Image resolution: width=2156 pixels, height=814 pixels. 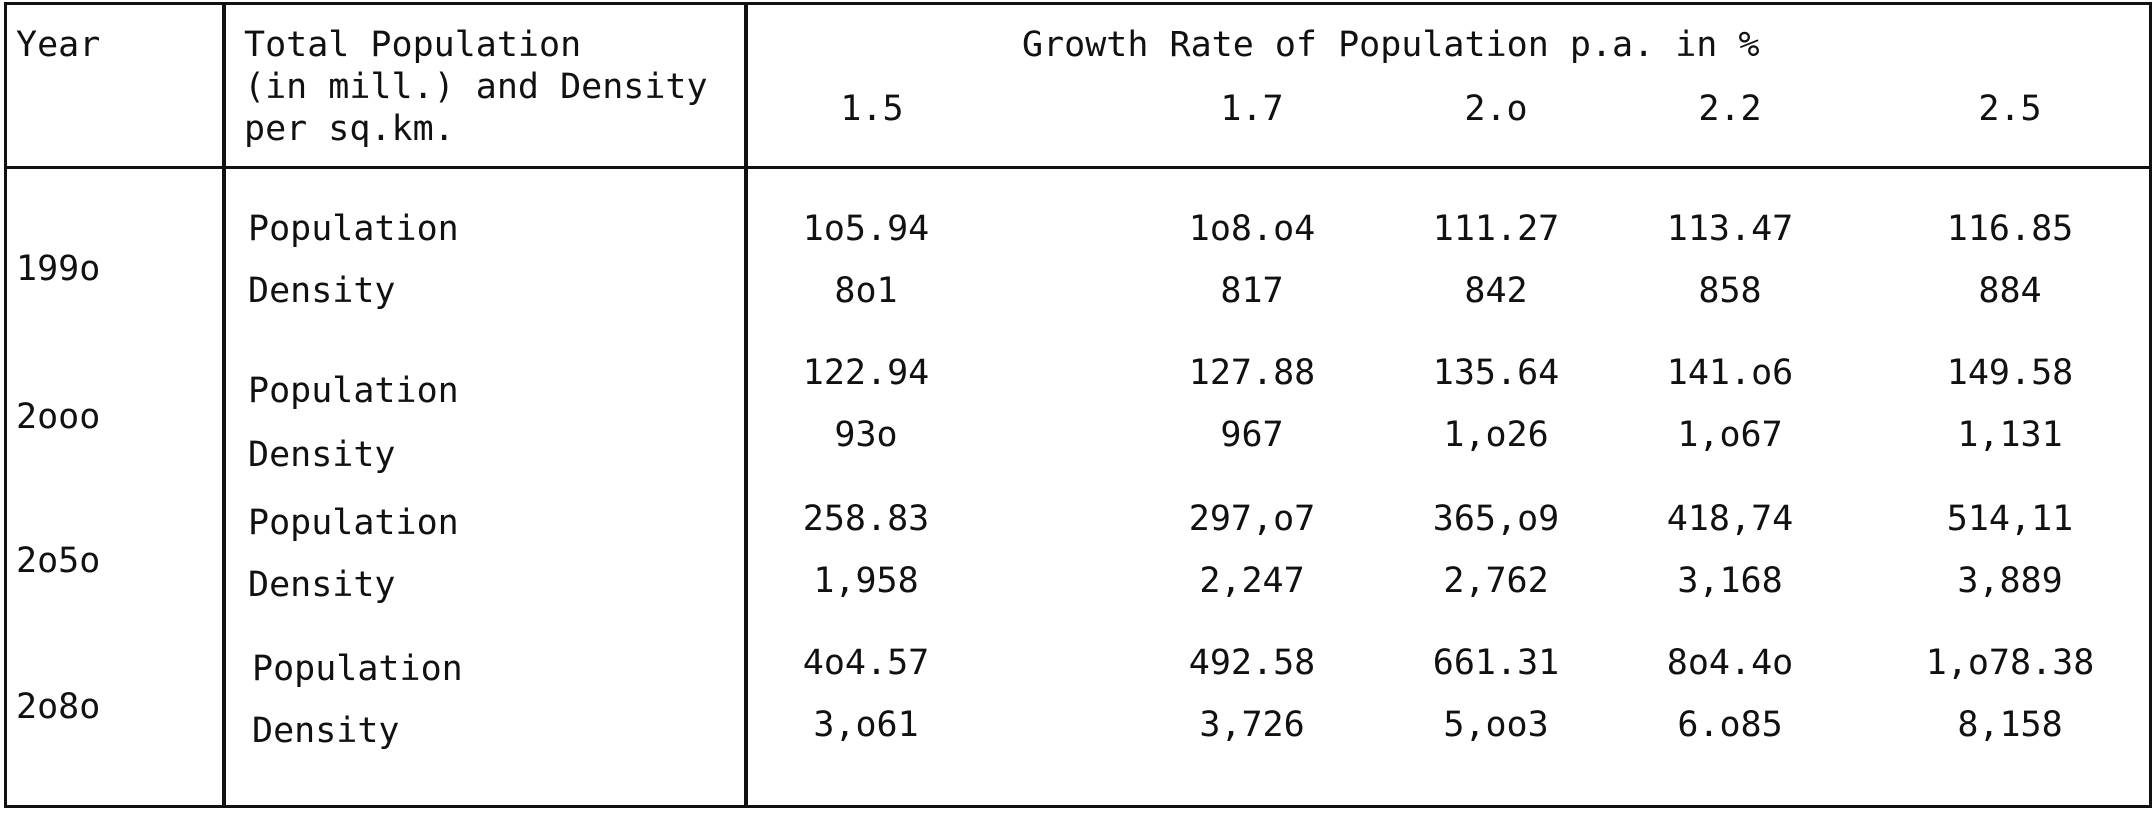 What do you see at coordinates (2010, 519) in the screenshot?
I see `cell-population: 514,11` at bounding box center [2010, 519].